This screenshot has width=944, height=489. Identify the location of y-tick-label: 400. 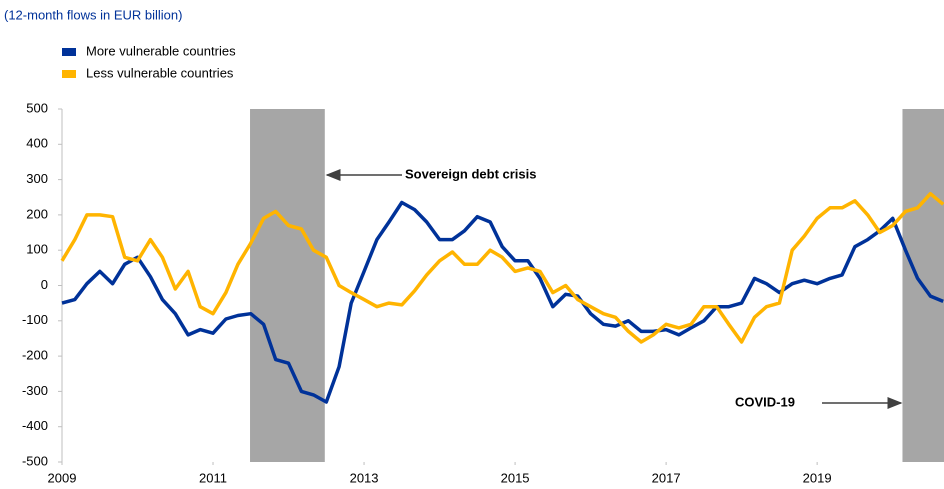
(37, 143).